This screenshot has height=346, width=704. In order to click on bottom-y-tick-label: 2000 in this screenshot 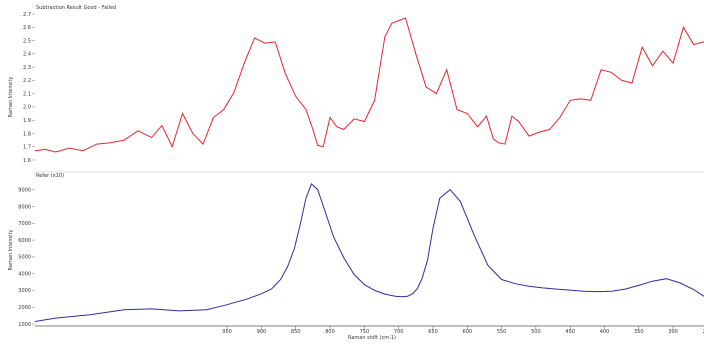, I will do `click(24, 308)`.